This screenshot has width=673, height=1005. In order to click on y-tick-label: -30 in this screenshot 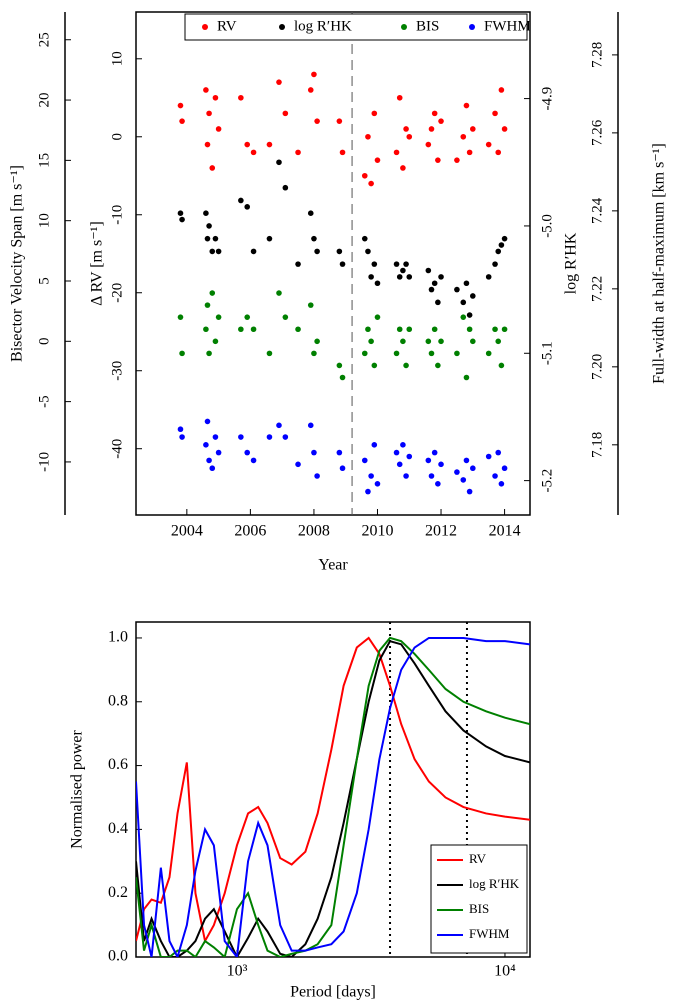, I will do `click(117, 371)`.